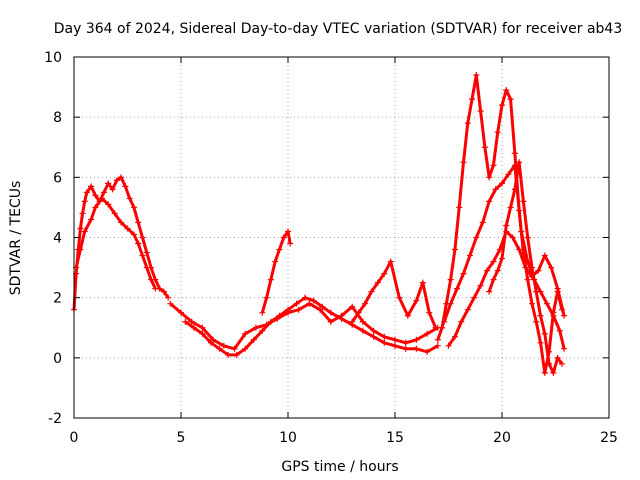 Image resolution: width=640 pixels, height=480 pixels. I want to click on y-tick-label: -2, so click(55, 419).